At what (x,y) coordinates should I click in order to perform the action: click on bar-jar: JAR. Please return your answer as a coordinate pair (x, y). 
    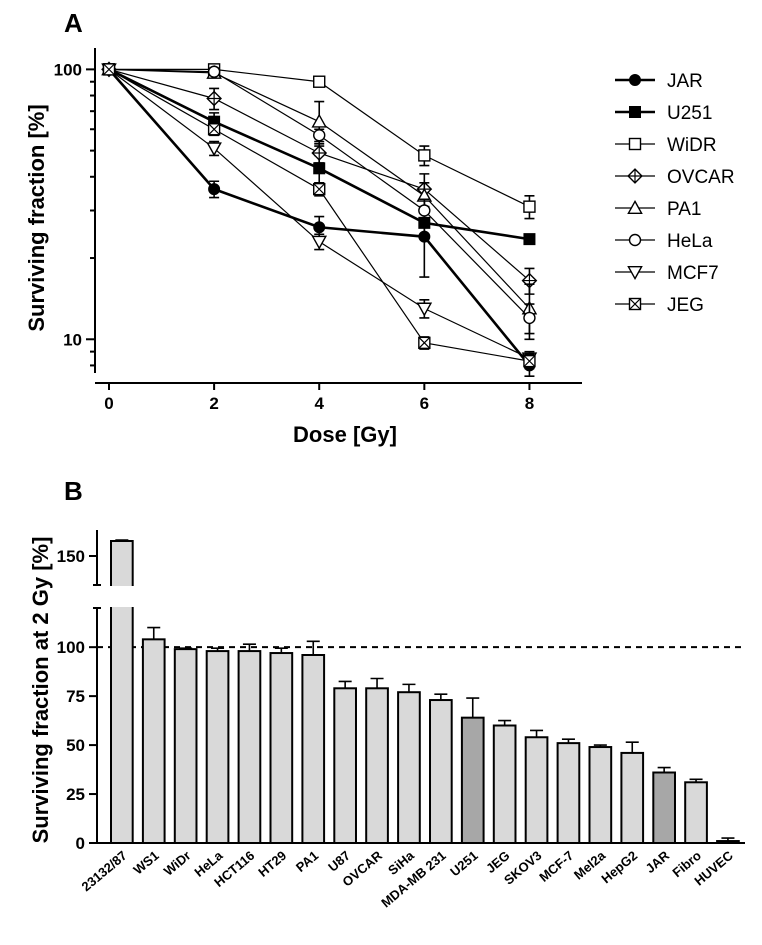
    Looking at the image, I should click on (659, 821).